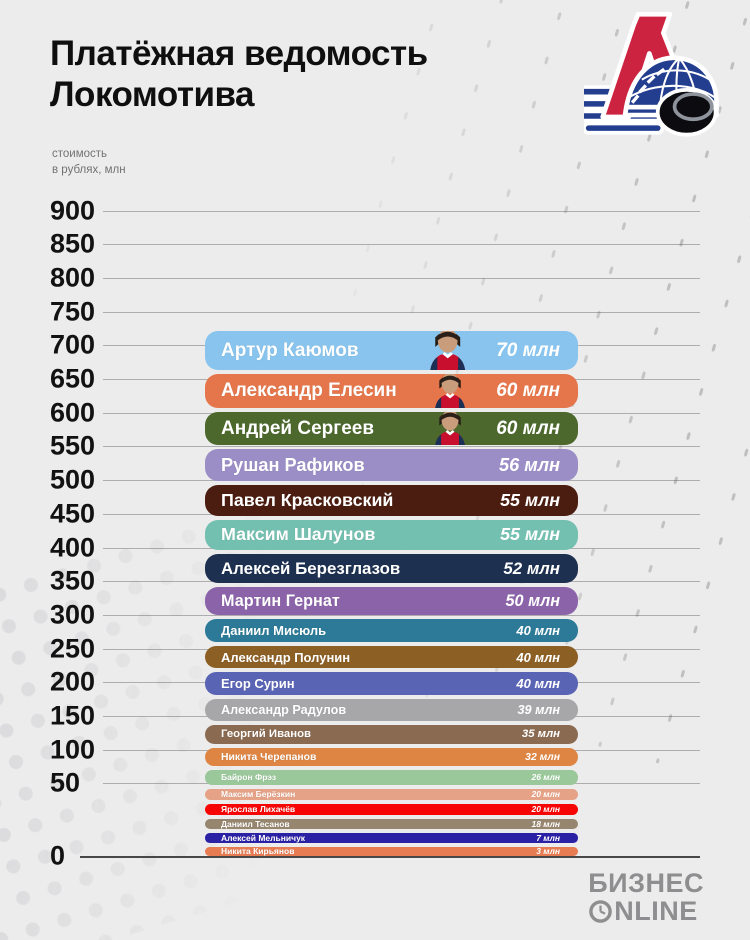 This screenshot has height=940, width=750. What do you see at coordinates (531, 568) in the screenshot?
I see `salary-value: 52 млн` at bounding box center [531, 568].